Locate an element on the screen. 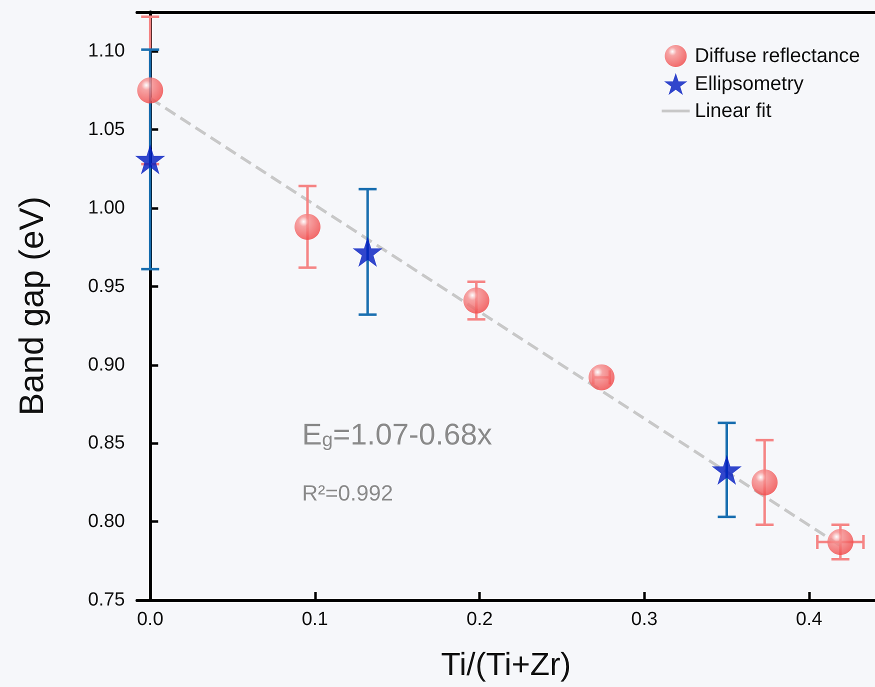 This screenshot has width=875, height=687. y-tick-label: 0.95 is located at coordinates (106, 286).